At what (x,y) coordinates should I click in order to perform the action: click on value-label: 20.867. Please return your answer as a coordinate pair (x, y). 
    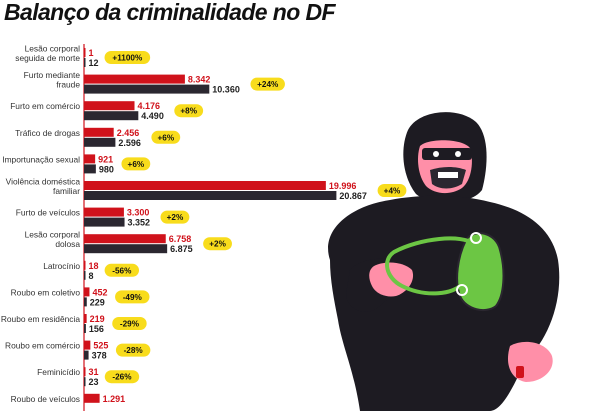
    Looking at the image, I should click on (353, 196).